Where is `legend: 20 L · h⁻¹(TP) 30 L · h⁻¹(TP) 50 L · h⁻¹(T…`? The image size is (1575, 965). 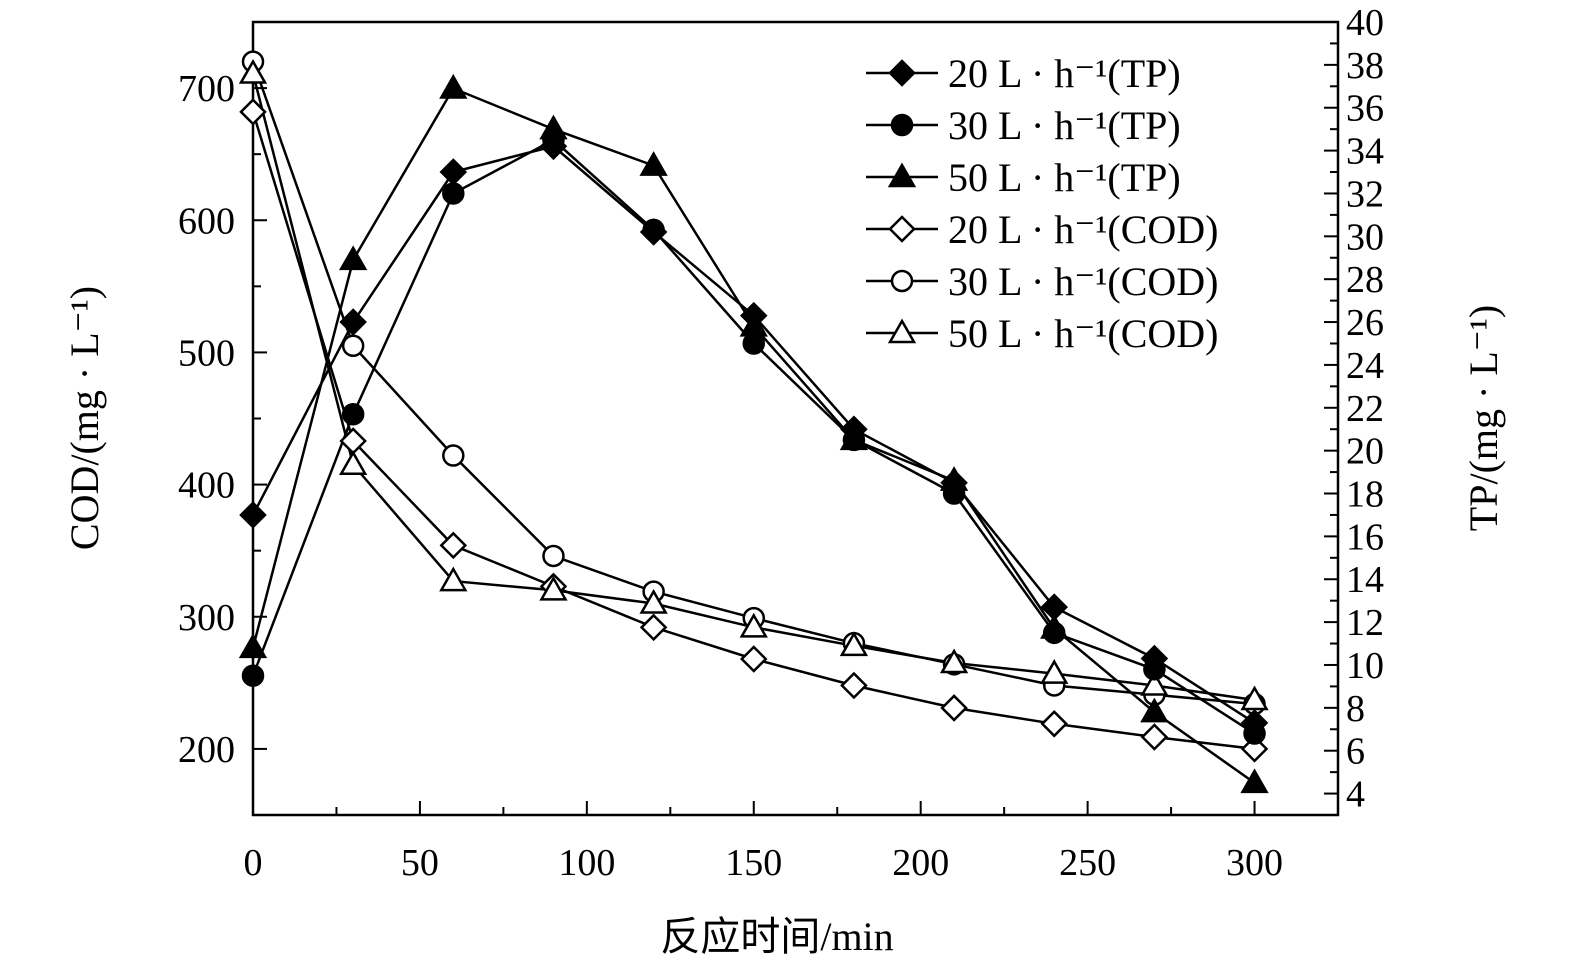 legend: 20 L · h⁻¹(TP) 30 L · h⁻¹(TP) 50 L · h⁻¹(T… is located at coordinates (1042, 203).